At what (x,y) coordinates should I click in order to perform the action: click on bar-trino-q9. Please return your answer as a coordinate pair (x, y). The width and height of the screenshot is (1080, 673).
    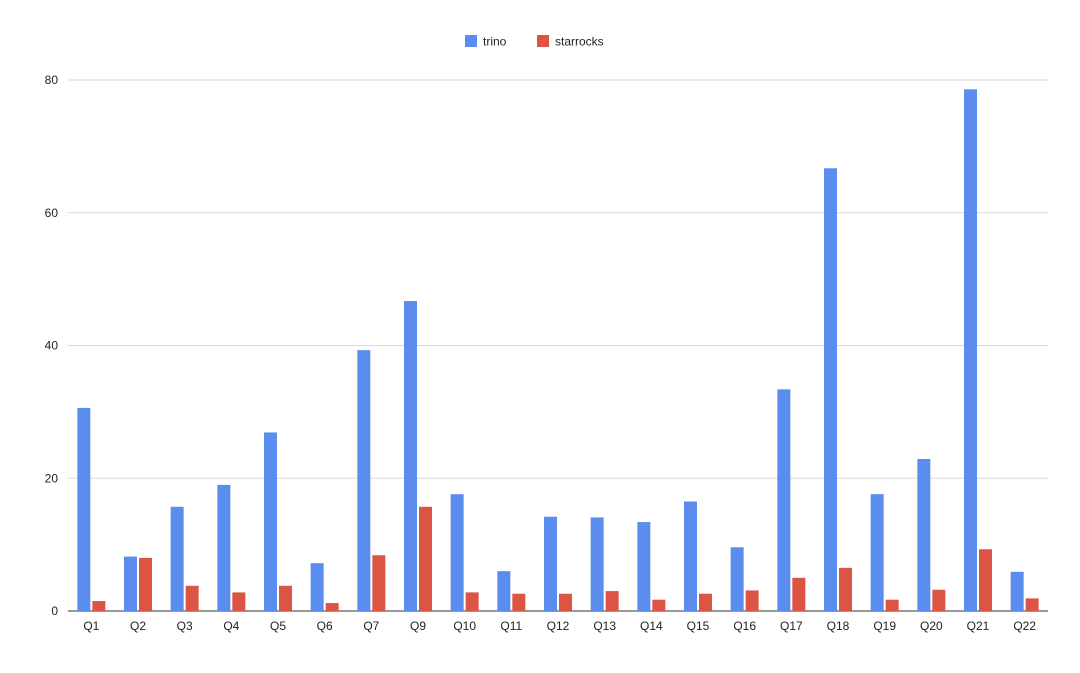
    Looking at the image, I should click on (410, 456).